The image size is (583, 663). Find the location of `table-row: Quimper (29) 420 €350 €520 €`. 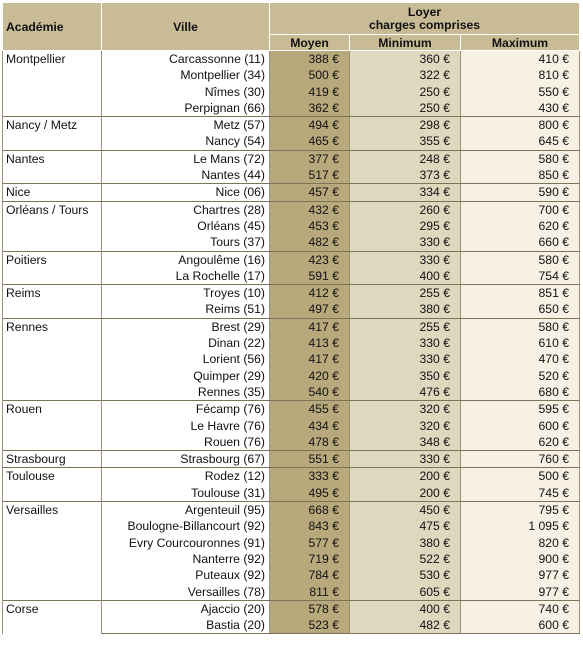

table-row: Quimper (29) 420 €350 €520 € is located at coordinates (292, 375).